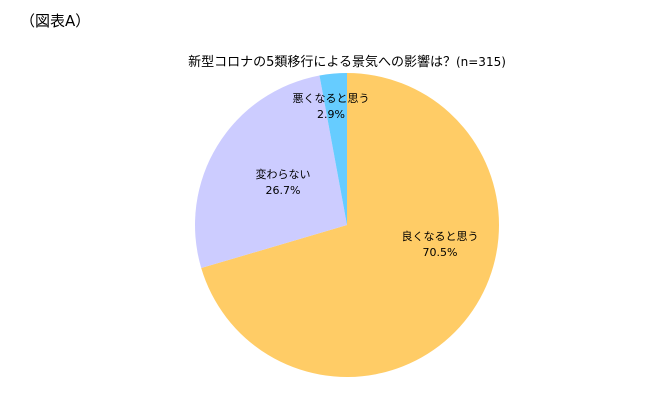 The height and width of the screenshot is (404, 657). Describe the element at coordinates (440, 236) in the screenshot. I see `slice-category-label: 良くなると思う` at that location.